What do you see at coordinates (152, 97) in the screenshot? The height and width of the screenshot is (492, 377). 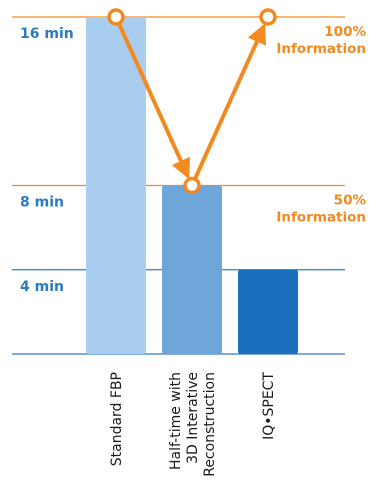 I see `arrow-down` at bounding box center [152, 97].